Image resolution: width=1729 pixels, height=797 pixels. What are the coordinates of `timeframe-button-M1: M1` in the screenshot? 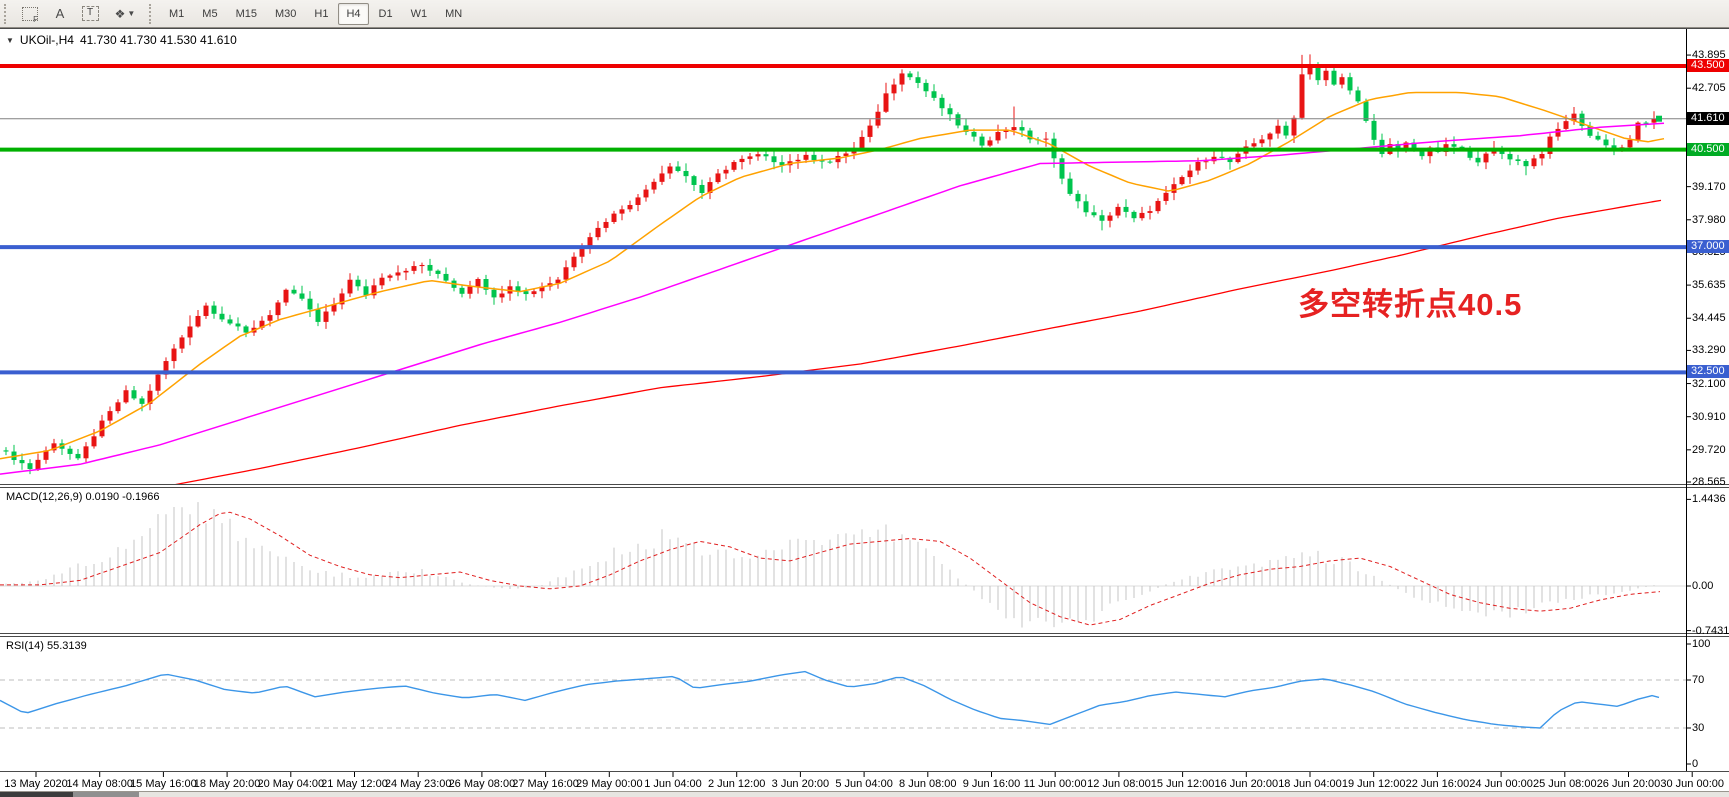 It's located at (177, 13).